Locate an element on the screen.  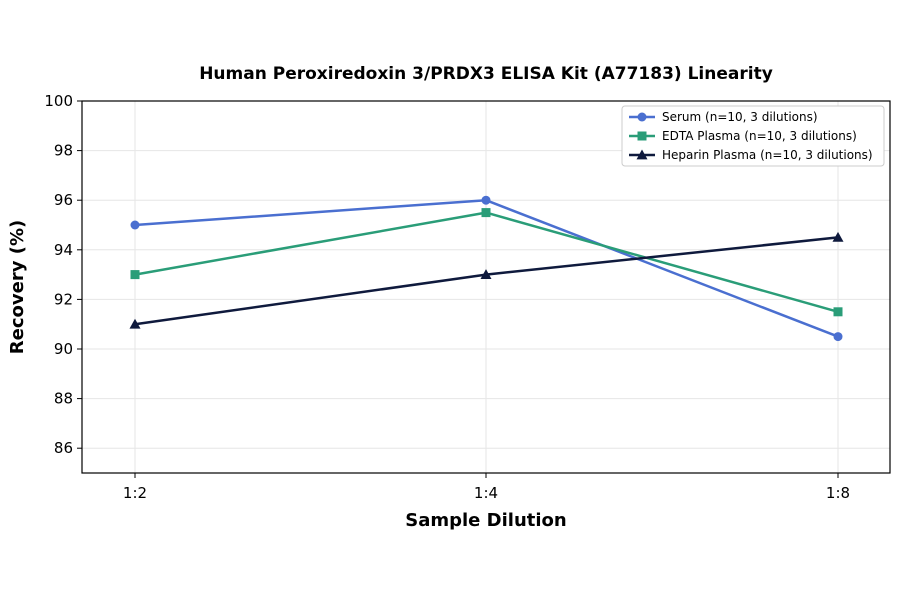
legend-label: Heparin Plasma (n=10, 3 dilutions) is located at coordinates (767, 155).